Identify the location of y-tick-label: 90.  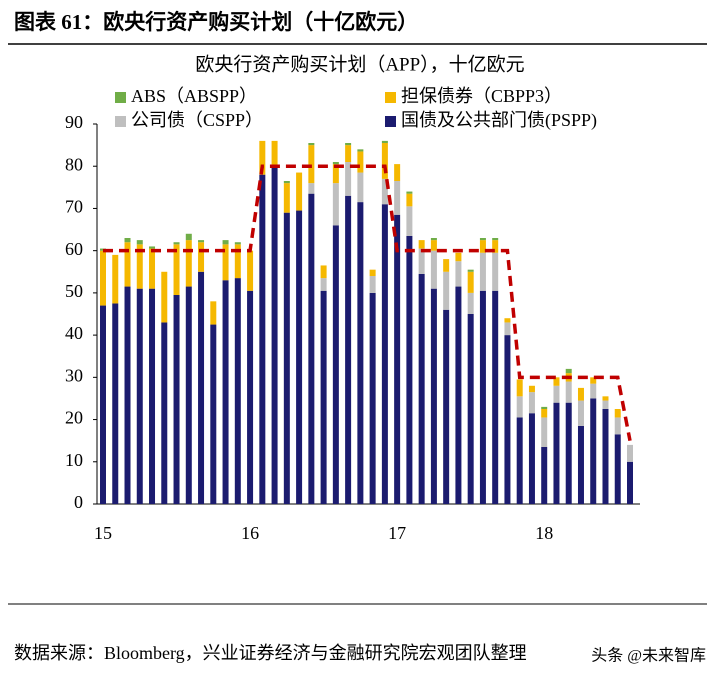
(74, 122).